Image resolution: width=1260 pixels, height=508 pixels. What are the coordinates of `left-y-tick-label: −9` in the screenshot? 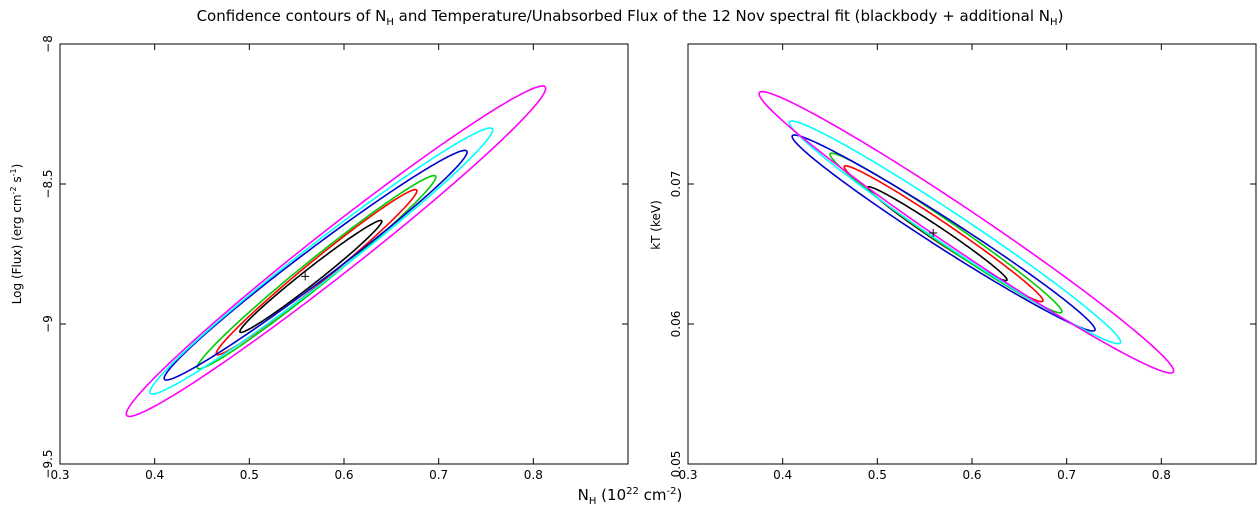 It's located at (48, 324).